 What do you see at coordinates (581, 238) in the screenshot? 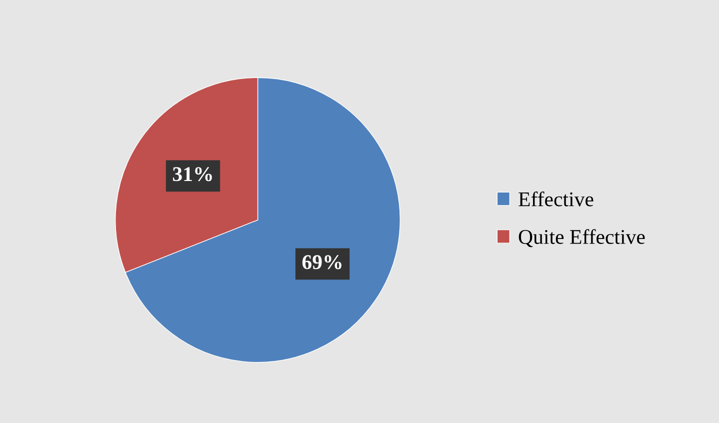
I see `legend-label: Quite Effective` at bounding box center [581, 238].